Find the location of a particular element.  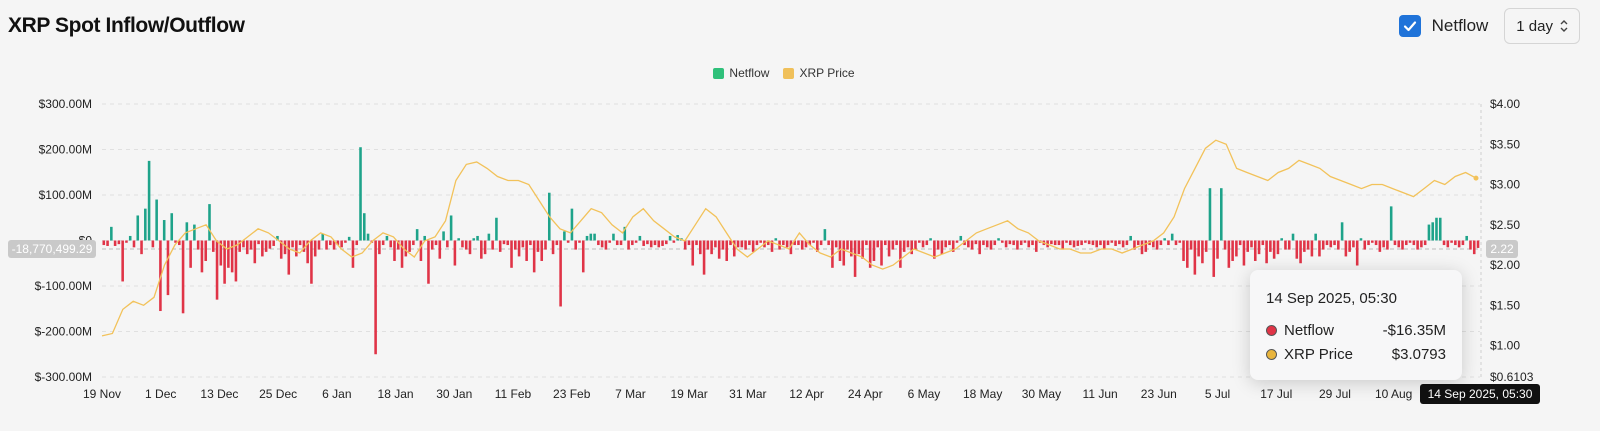

legend-price: XRP Price is located at coordinates (819, 73).